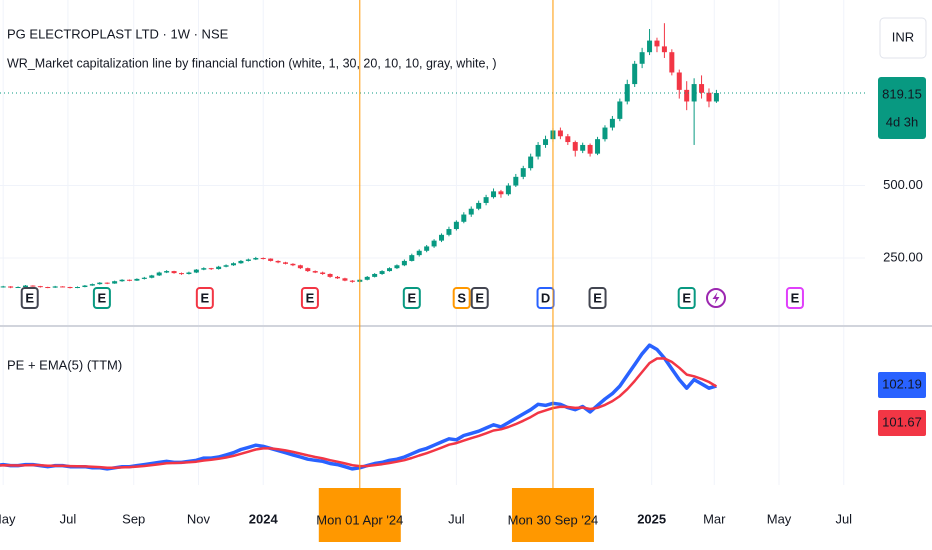  Describe the element at coordinates (903, 184) in the screenshot. I see `y-tick-label: 500.00` at that location.